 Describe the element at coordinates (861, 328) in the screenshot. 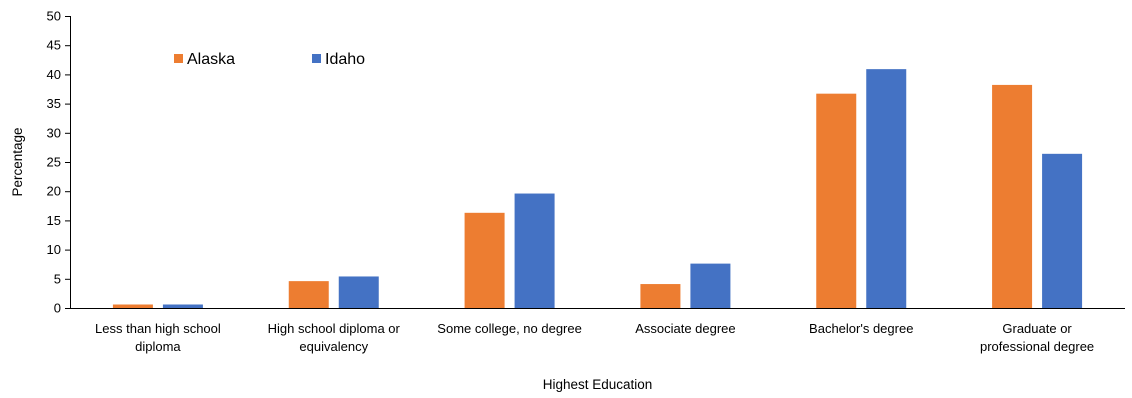

I see `x-category-label: Bachelor's degree` at that location.